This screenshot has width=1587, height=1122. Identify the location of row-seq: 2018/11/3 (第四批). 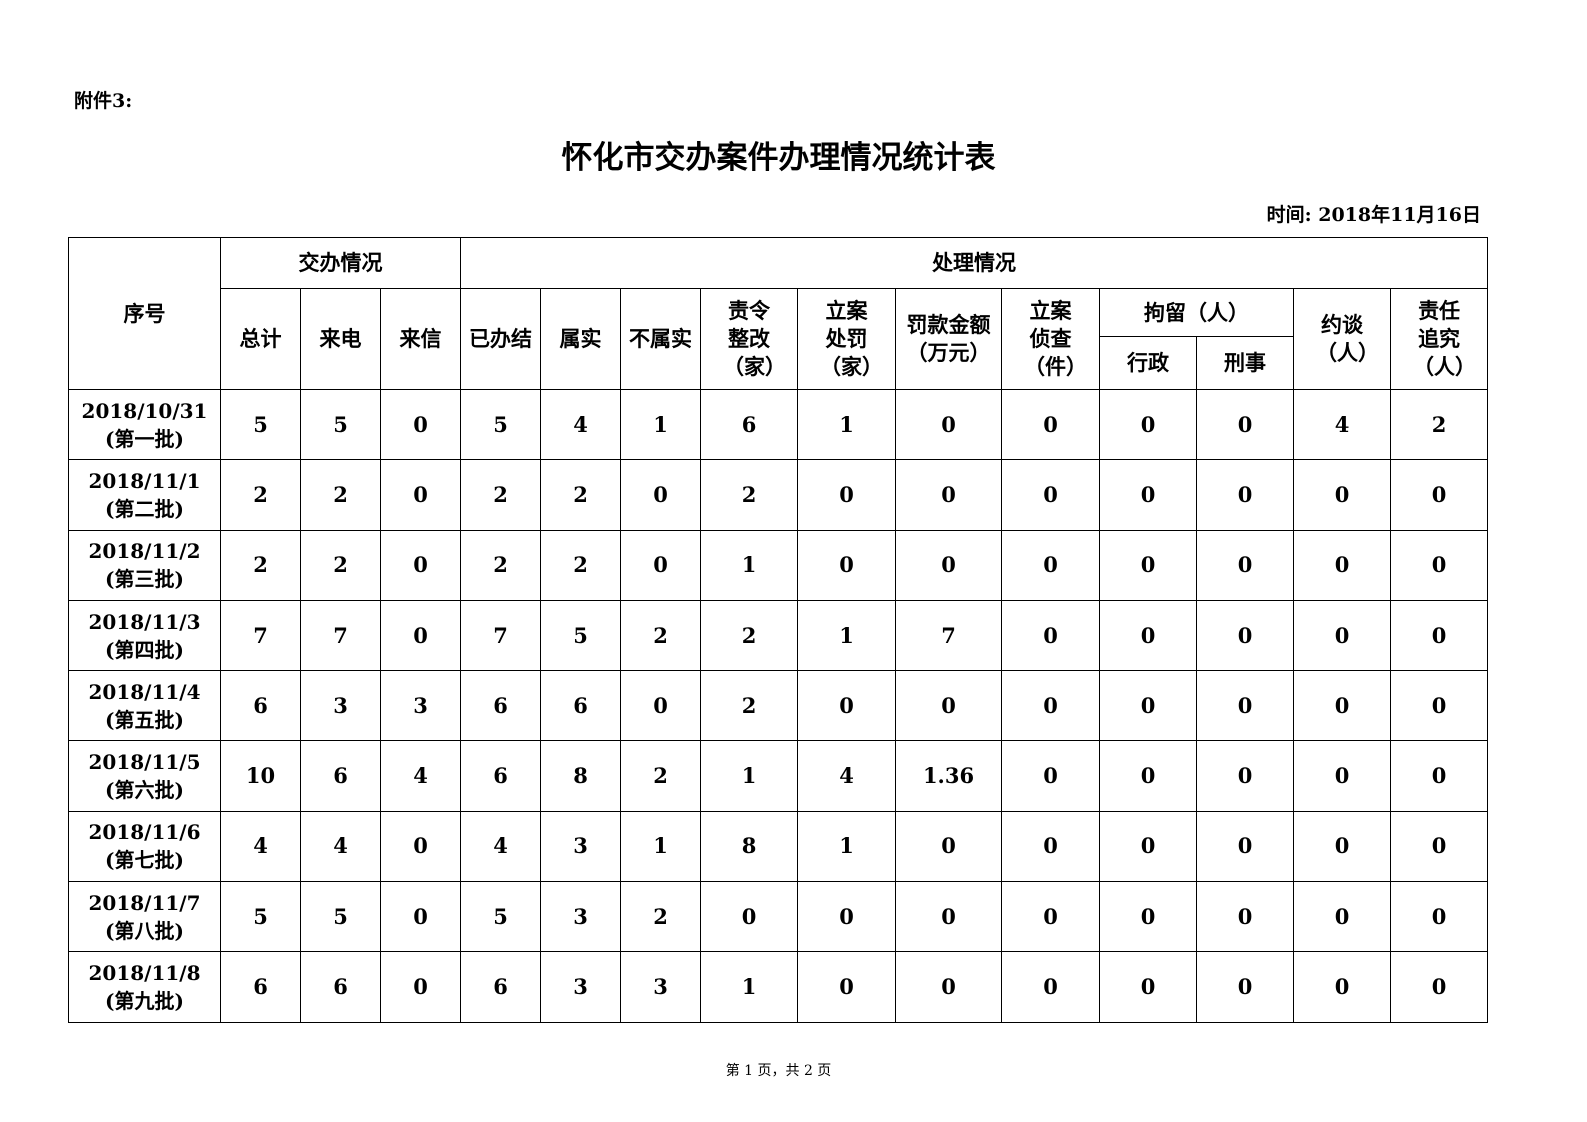
(144, 635).